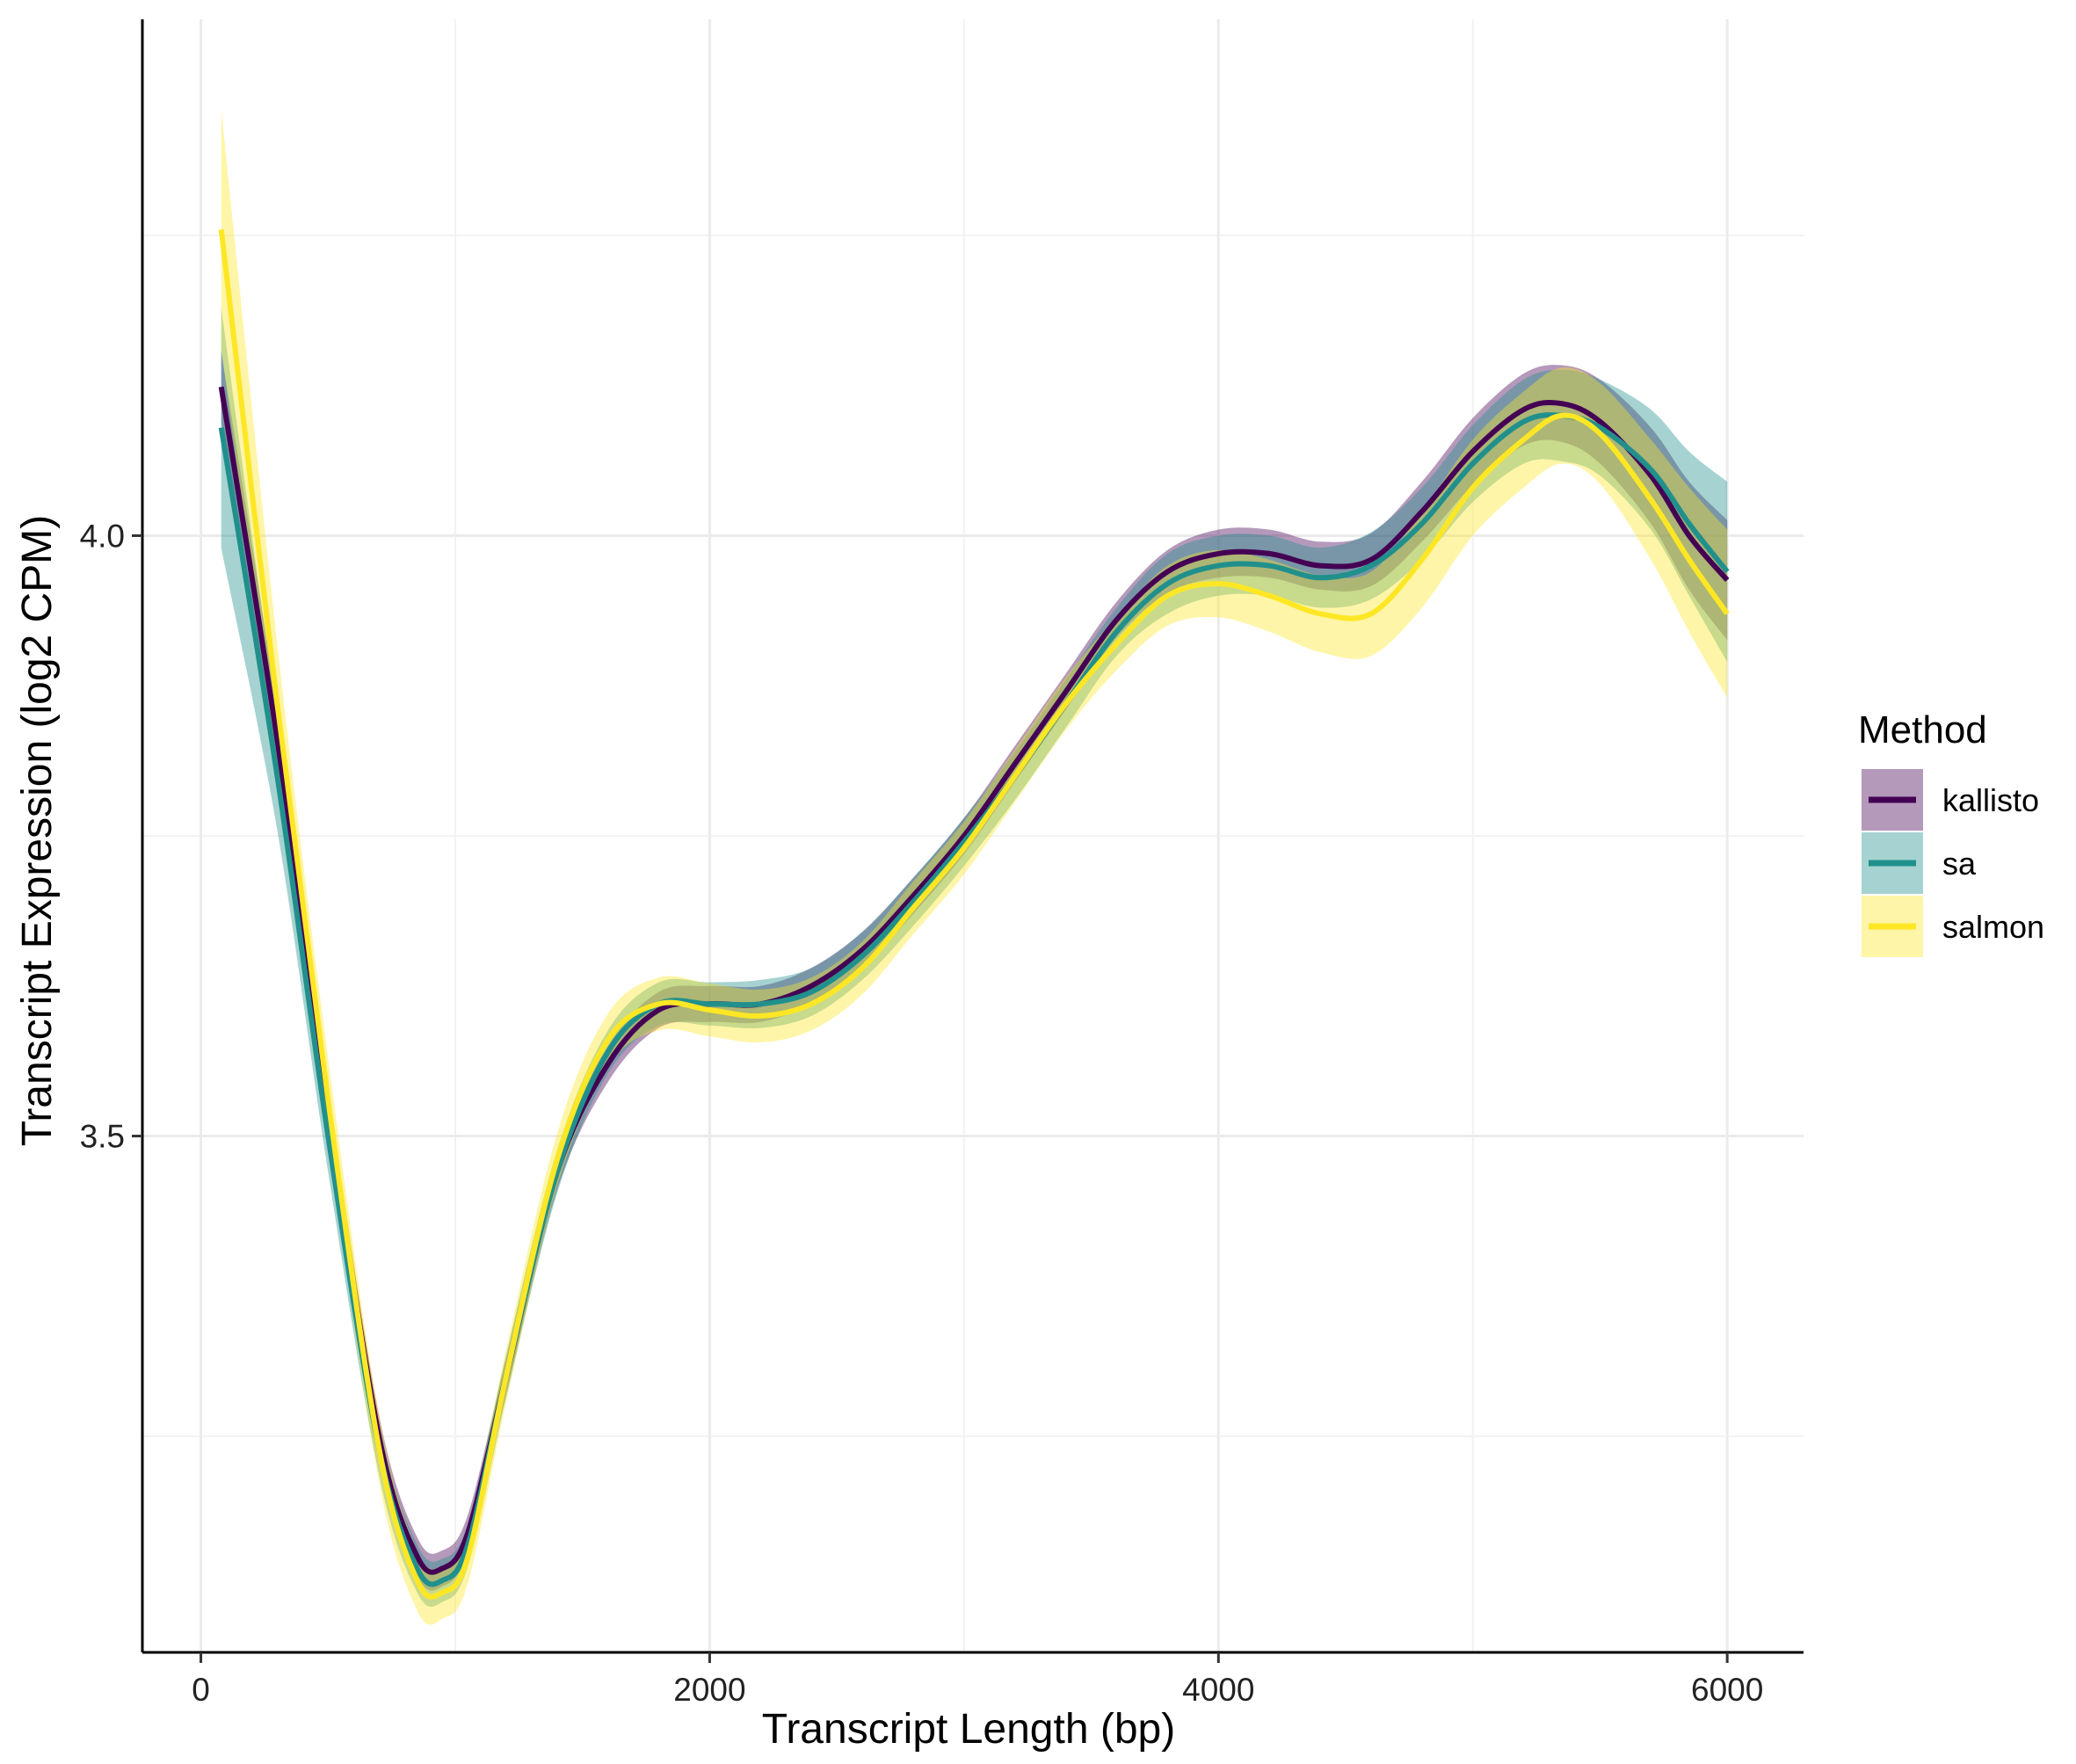  I want to click on legend-item-kallisto: kallisto, so click(1950, 800).